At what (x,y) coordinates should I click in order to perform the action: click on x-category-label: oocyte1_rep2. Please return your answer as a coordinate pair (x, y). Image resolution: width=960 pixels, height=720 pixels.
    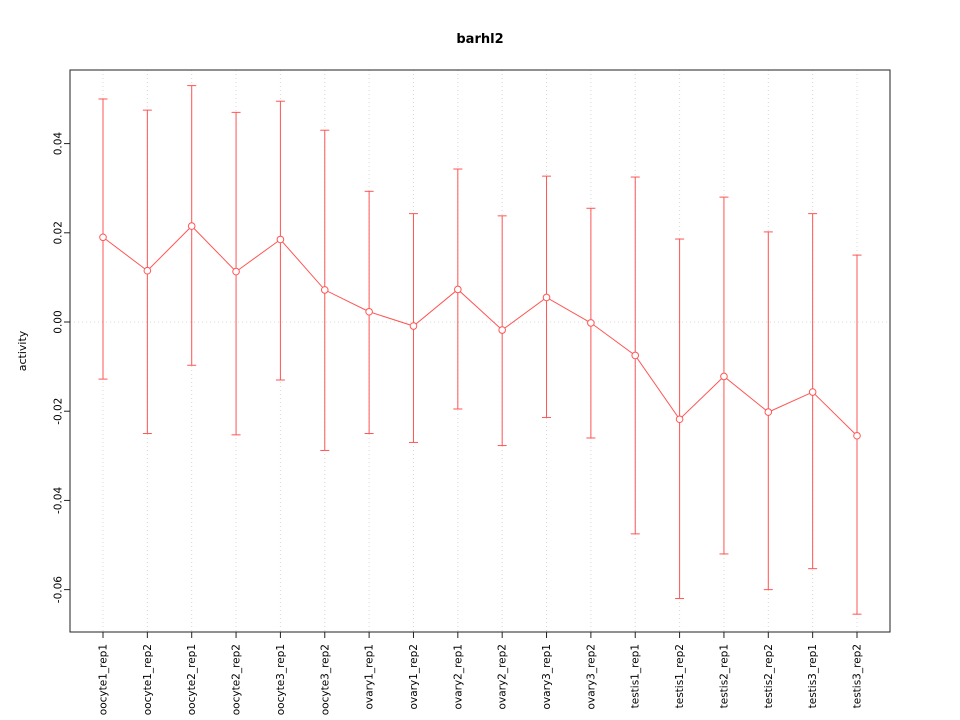
    Looking at the image, I should click on (148, 679).